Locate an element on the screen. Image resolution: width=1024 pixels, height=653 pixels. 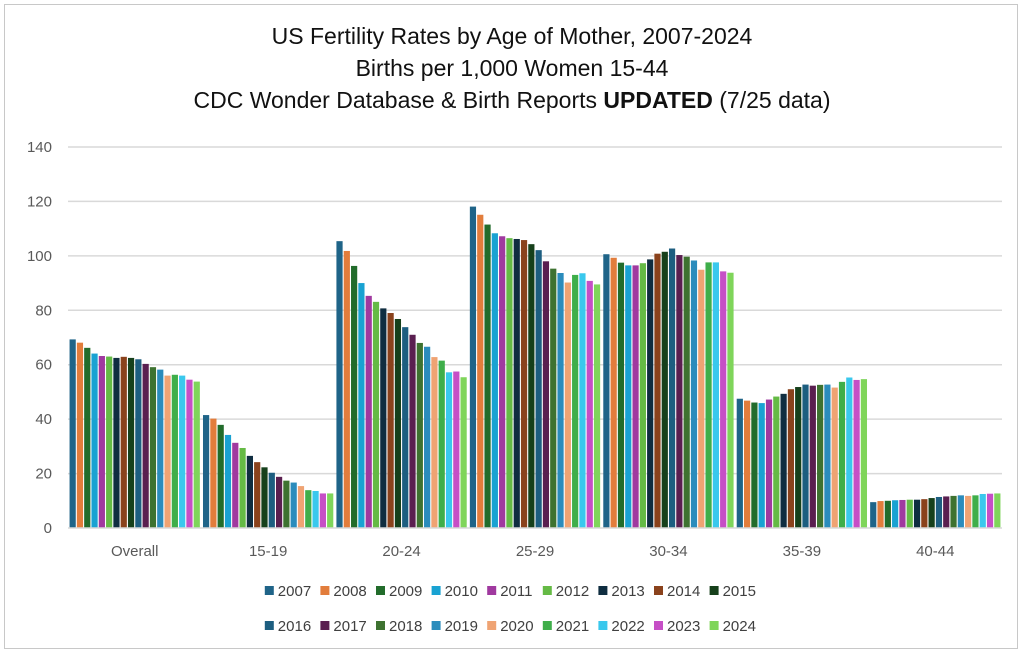
y-tick-label: 100 is located at coordinates (39, 256).